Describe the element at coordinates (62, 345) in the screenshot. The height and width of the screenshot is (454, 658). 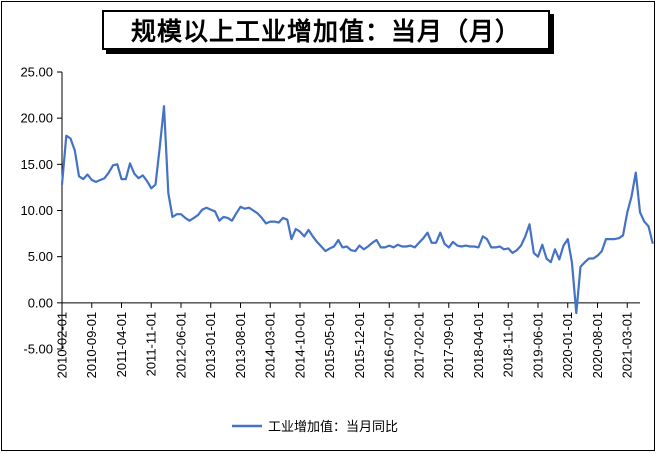
I see `x-tick-label: 2010-02-01` at that location.